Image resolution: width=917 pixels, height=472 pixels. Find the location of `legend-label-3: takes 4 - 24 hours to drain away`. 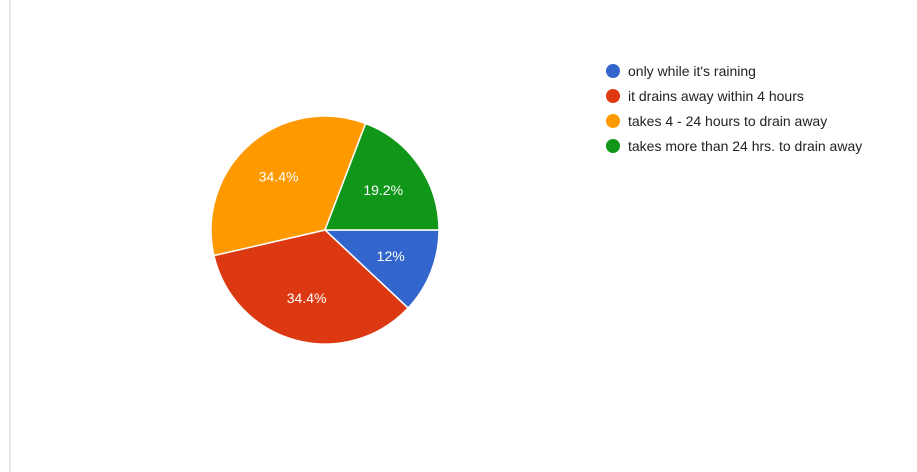

legend-label-3: takes 4 - 24 hours to drain away is located at coordinates (728, 120).